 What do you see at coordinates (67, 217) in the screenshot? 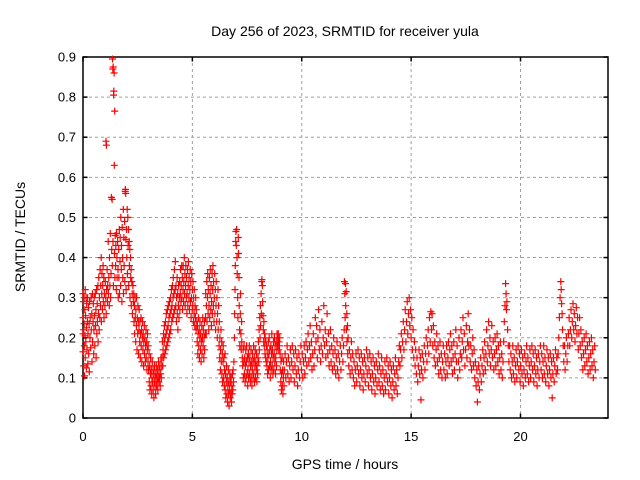
I see `y-tick-label: 0.5` at bounding box center [67, 217].